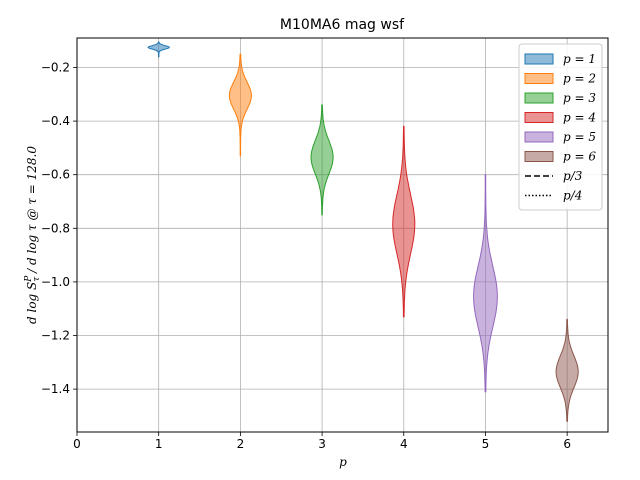 Image resolution: width=640 pixels, height=480 pixels. What do you see at coordinates (404, 444) in the screenshot?
I see `x-tick-label: 4` at bounding box center [404, 444].